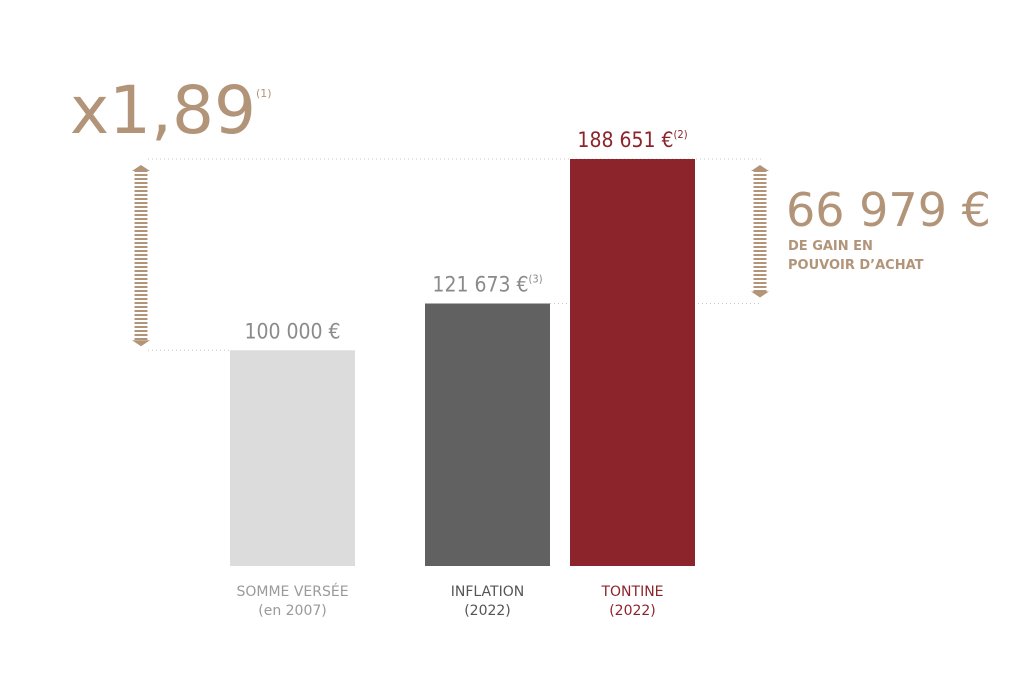 The image size is (1024, 688). Describe the element at coordinates (264, 93) in the screenshot. I see `multiplier-note: (1)` at that location.